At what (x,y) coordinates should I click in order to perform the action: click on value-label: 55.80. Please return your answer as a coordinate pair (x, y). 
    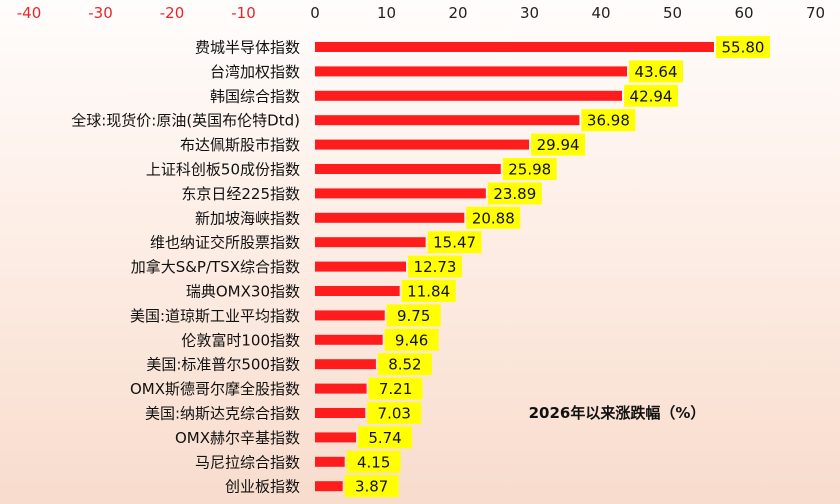
    Looking at the image, I should click on (742, 48).